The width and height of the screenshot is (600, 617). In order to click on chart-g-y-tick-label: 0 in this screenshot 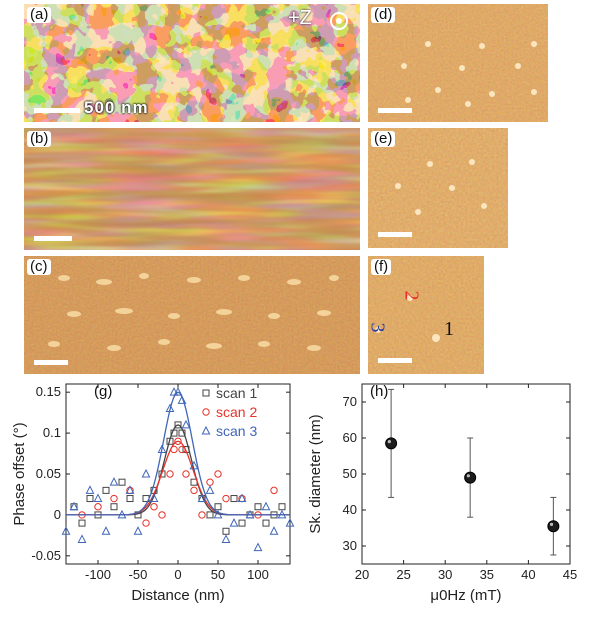, I will do `click(57, 514)`.